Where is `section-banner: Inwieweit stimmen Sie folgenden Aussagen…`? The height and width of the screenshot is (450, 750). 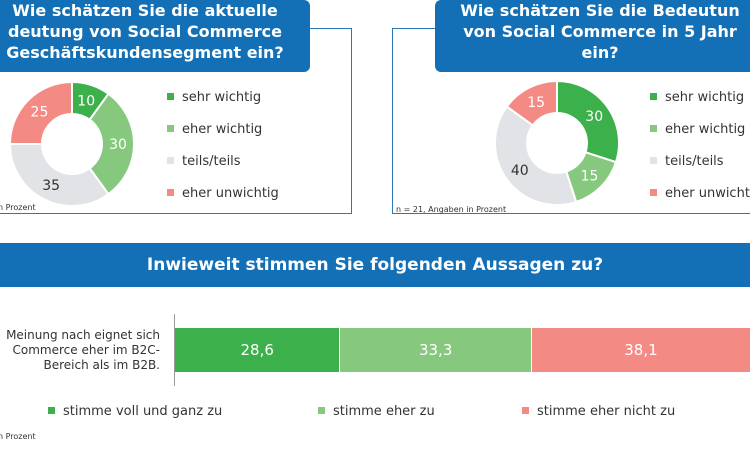 section-banner: Inwieweit stimmen Sie folgenden Aussagen… is located at coordinates (375, 265).